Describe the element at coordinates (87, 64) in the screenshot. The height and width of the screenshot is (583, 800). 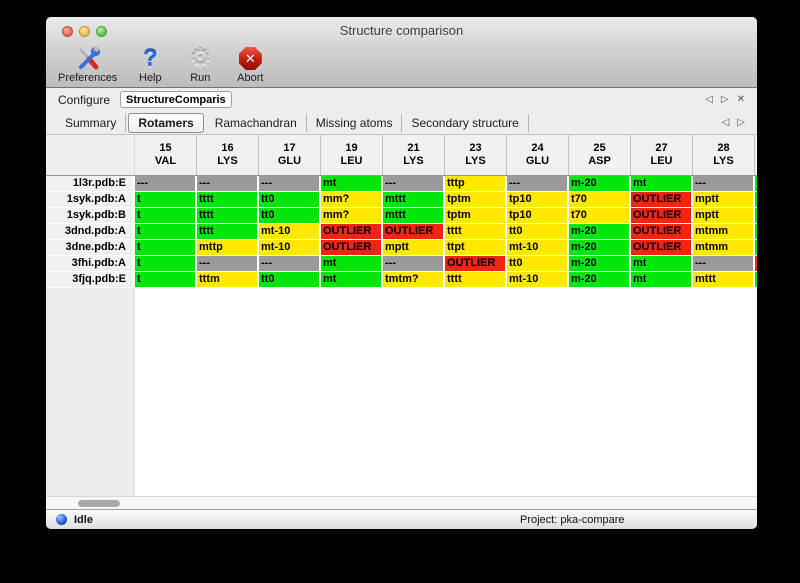
I see `preferences-button: Preferences` at that location.